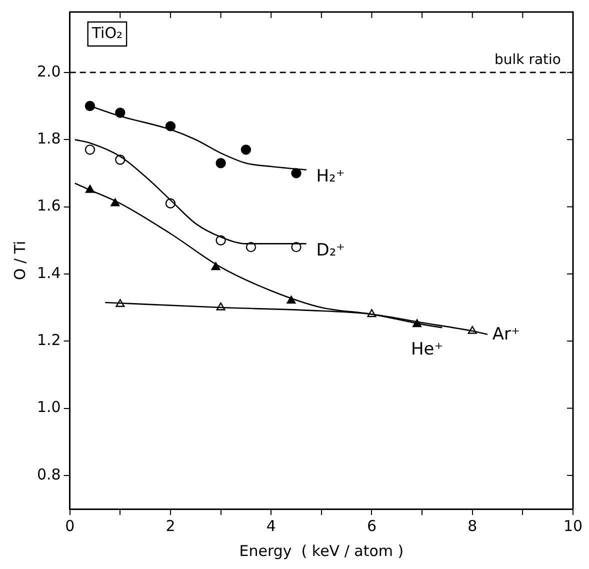 The image size is (589, 569). Describe the element at coordinates (427, 350) in the screenshot. I see `series-label: He⁺` at that location.